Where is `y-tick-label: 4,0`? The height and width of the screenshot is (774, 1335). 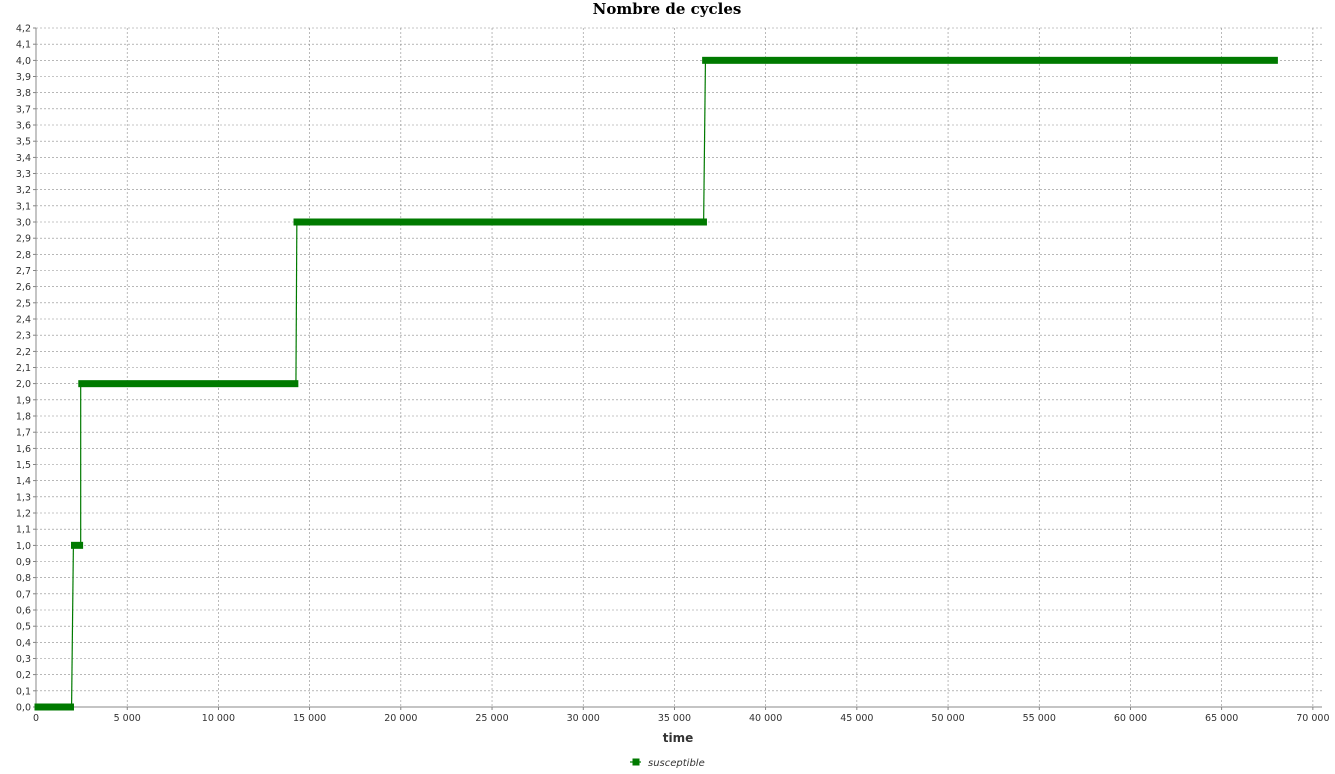
y-tick-label: 4,0 is located at coordinates (23, 61).